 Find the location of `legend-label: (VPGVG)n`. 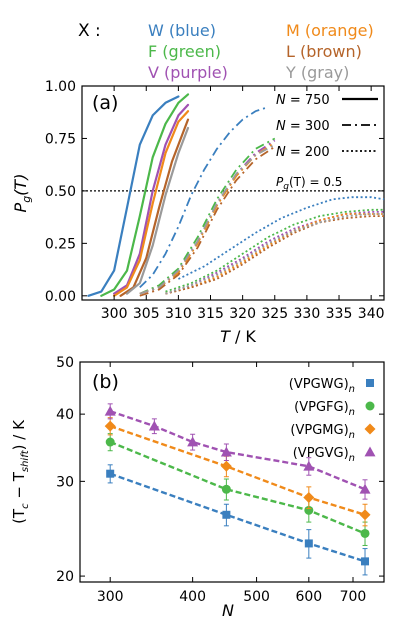

legend-label: (VPGVG)n is located at coordinates (324, 455).